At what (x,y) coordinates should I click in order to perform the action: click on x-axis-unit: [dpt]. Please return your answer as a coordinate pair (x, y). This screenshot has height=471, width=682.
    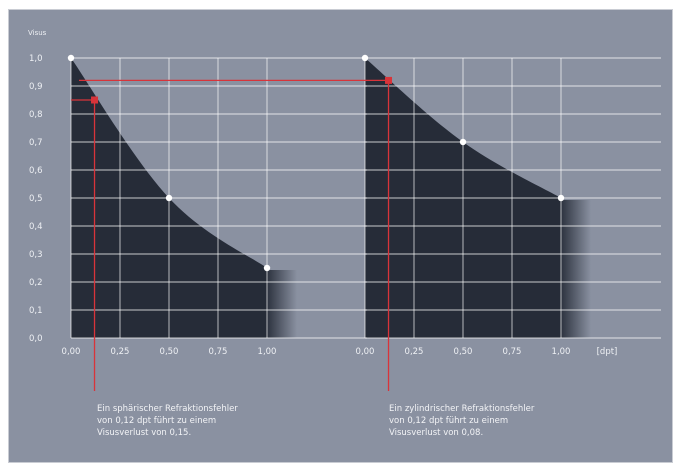
    Looking at the image, I should click on (607, 352).